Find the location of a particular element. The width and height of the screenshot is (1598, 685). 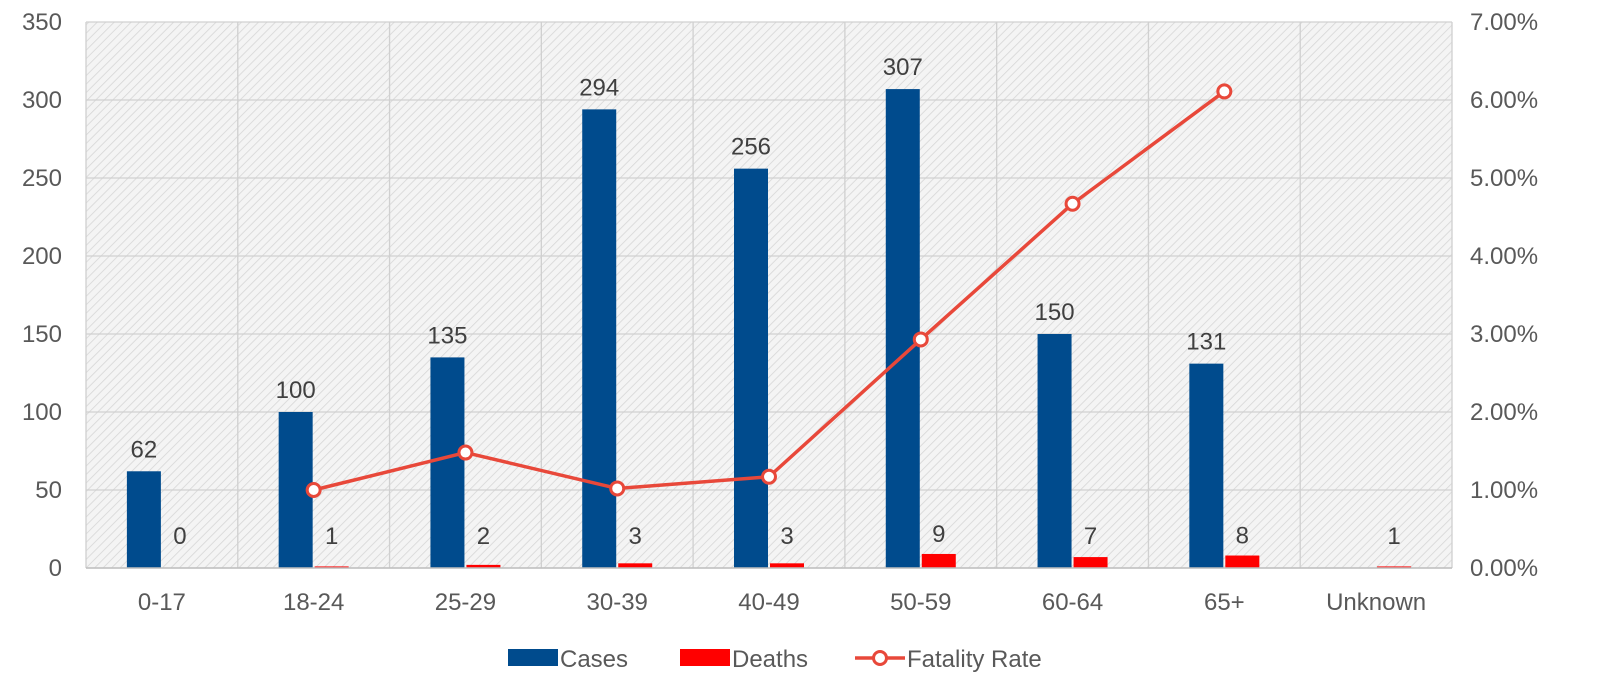

x-tick-label: 40-49 is located at coordinates (768, 602).